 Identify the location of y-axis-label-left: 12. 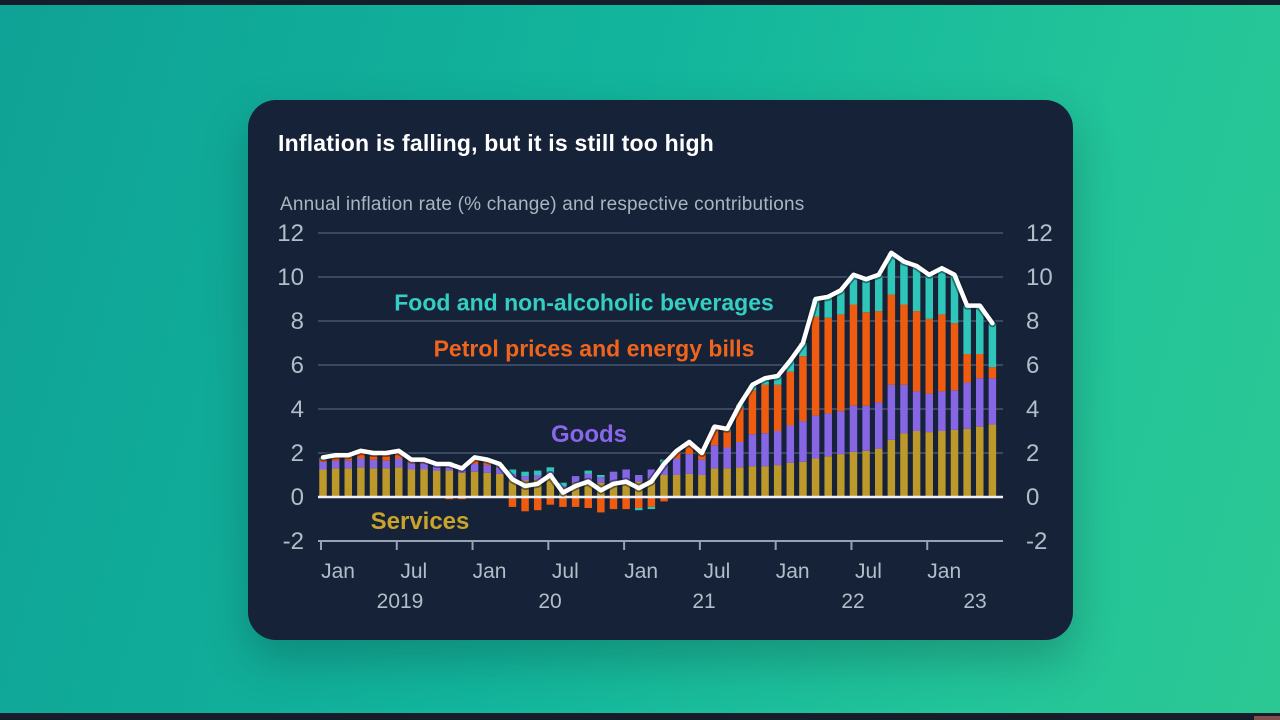
(290, 233).